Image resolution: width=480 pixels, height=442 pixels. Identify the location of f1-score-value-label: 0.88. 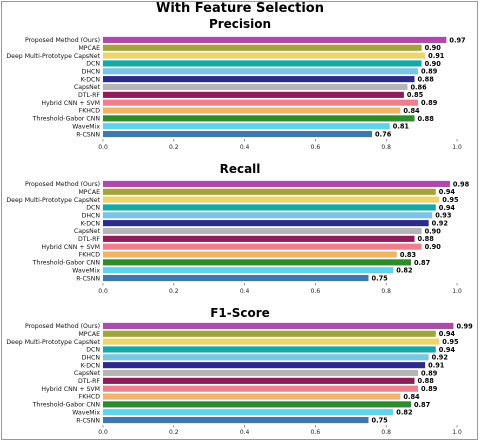
(426, 381).